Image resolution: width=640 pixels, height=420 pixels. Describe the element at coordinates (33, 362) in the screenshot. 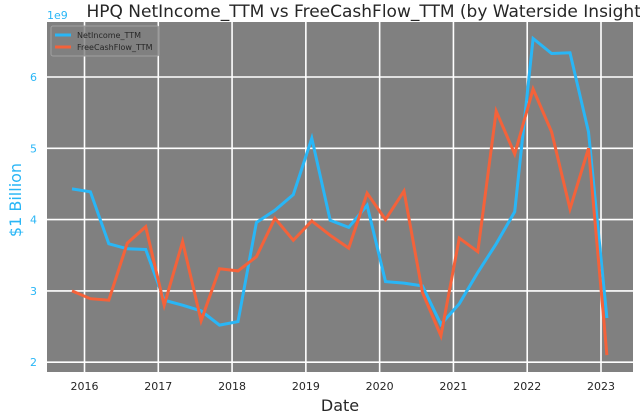

I see `y-tick-label: 2` at that location.